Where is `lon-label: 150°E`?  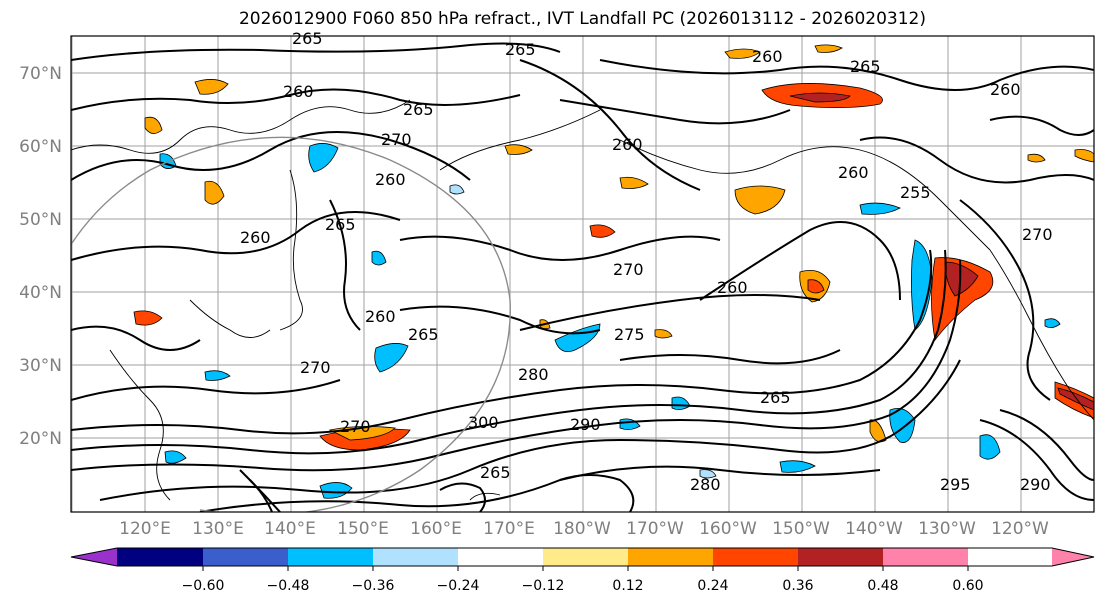
lon-label: 150°E is located at coordinates (363, 529).